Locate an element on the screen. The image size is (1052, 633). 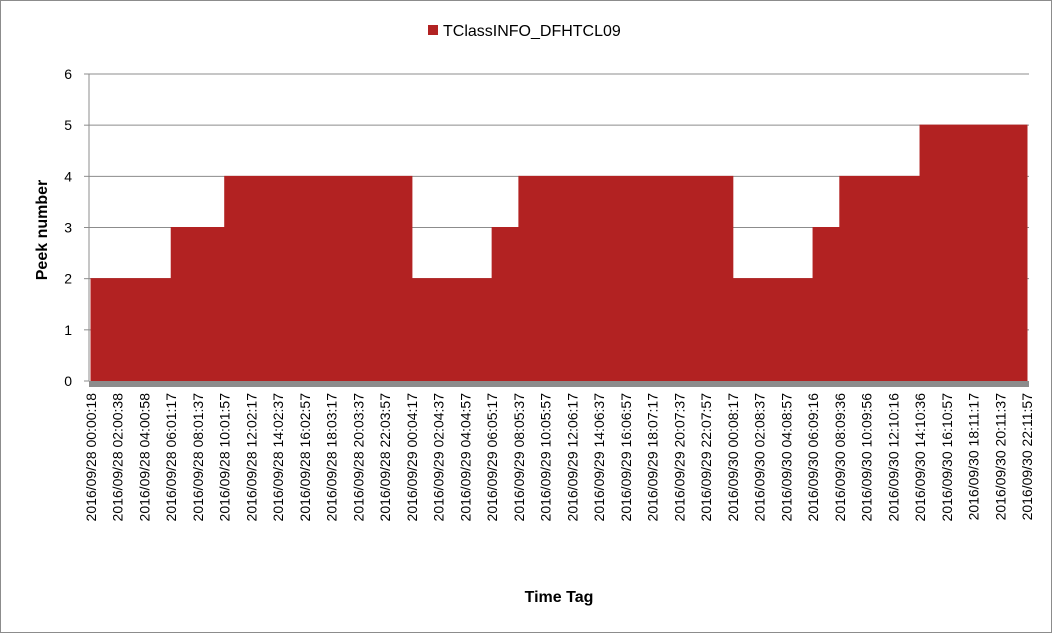
x-tick-label: 2016/09/28 18:03:17 is located at coordinates (332, 457).